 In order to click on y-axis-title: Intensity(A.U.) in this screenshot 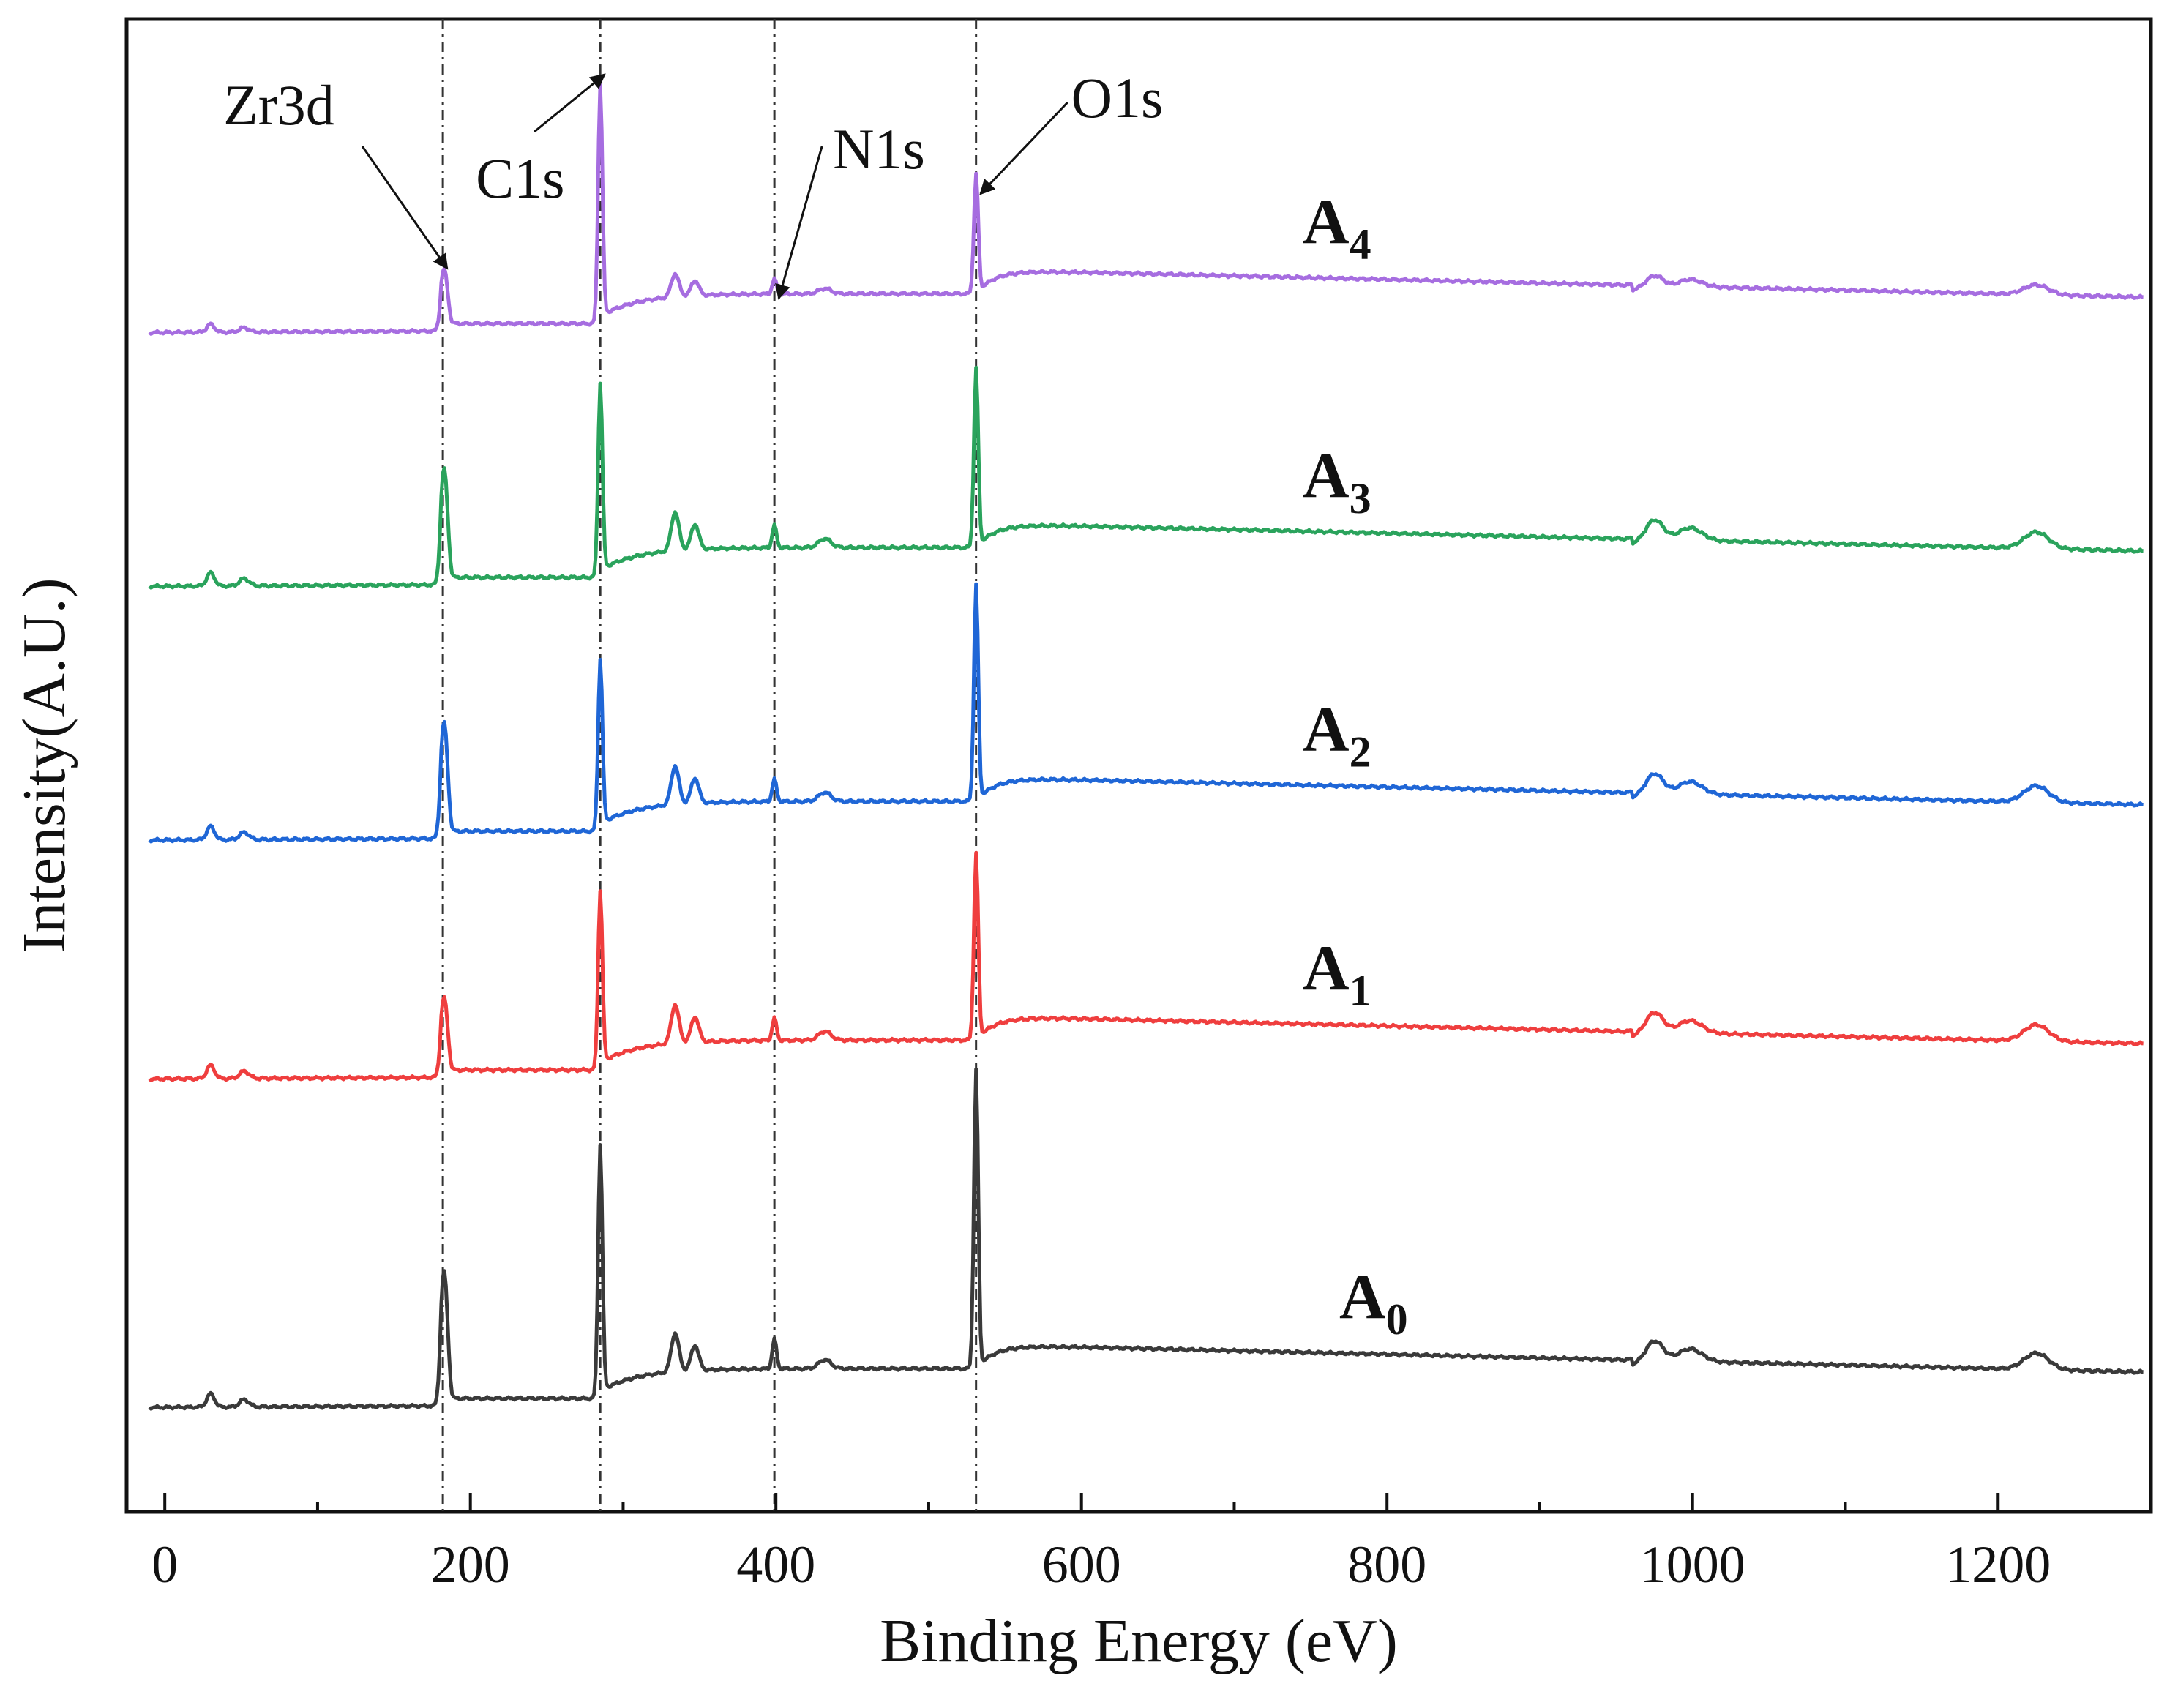, I will do `click(44, 765)`.